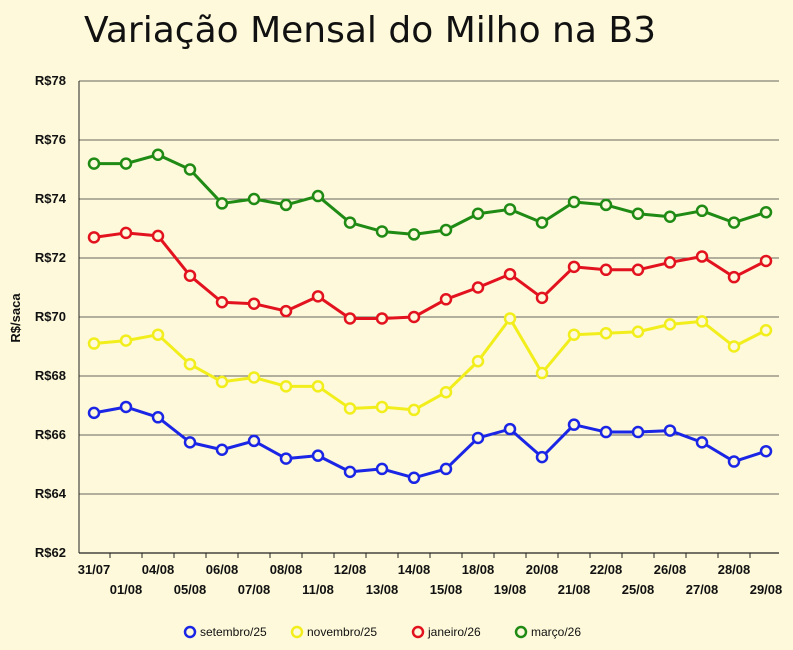 Image resolution: width=793 pixels, height=650 pixels. What do you see at coordinates (478, 569) in the screenshot?
I see `x-tick-label: 18/08` at bounding box center [478, 569].